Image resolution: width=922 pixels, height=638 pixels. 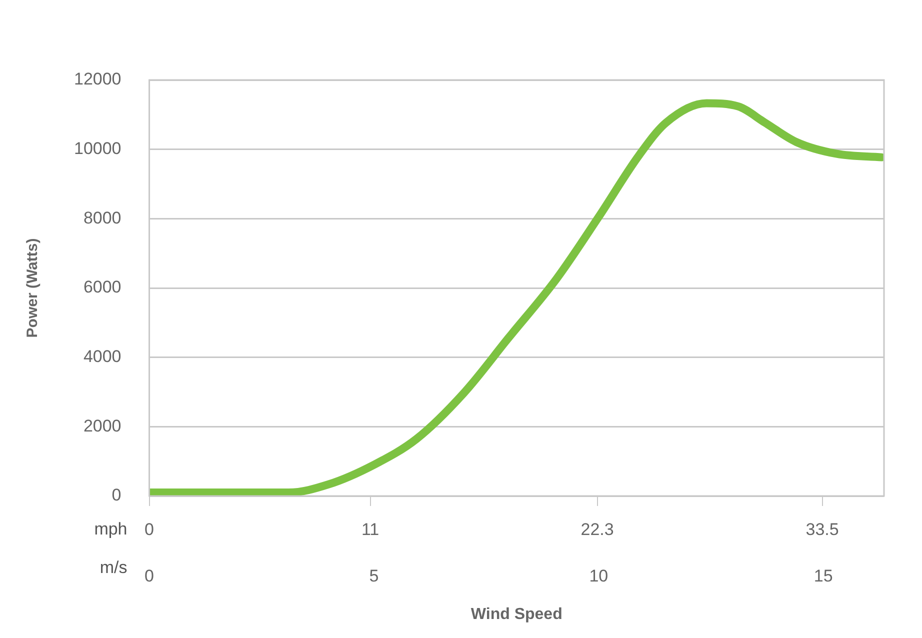 I want to click on x2-tick-label: 22.3, so click(x=597, y=529).